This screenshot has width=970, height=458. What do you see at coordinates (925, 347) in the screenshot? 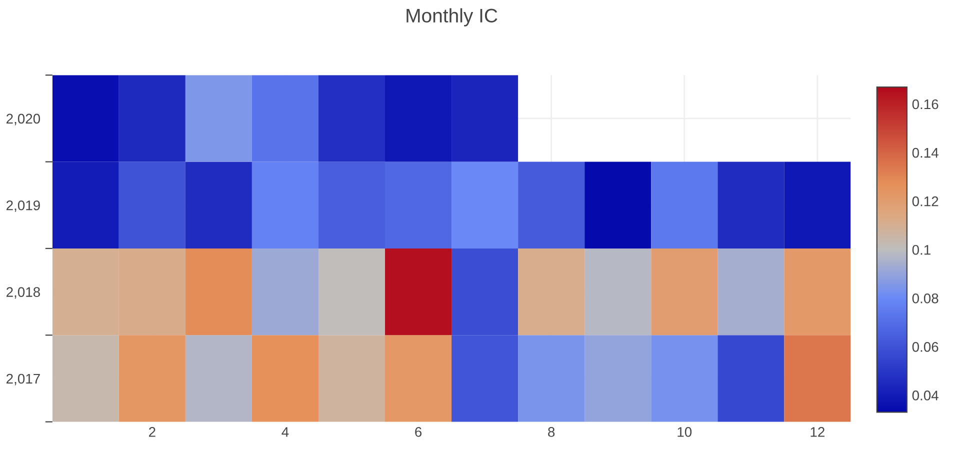
I see `color-bar-label: 0.06` at bounding box center [925, 347].